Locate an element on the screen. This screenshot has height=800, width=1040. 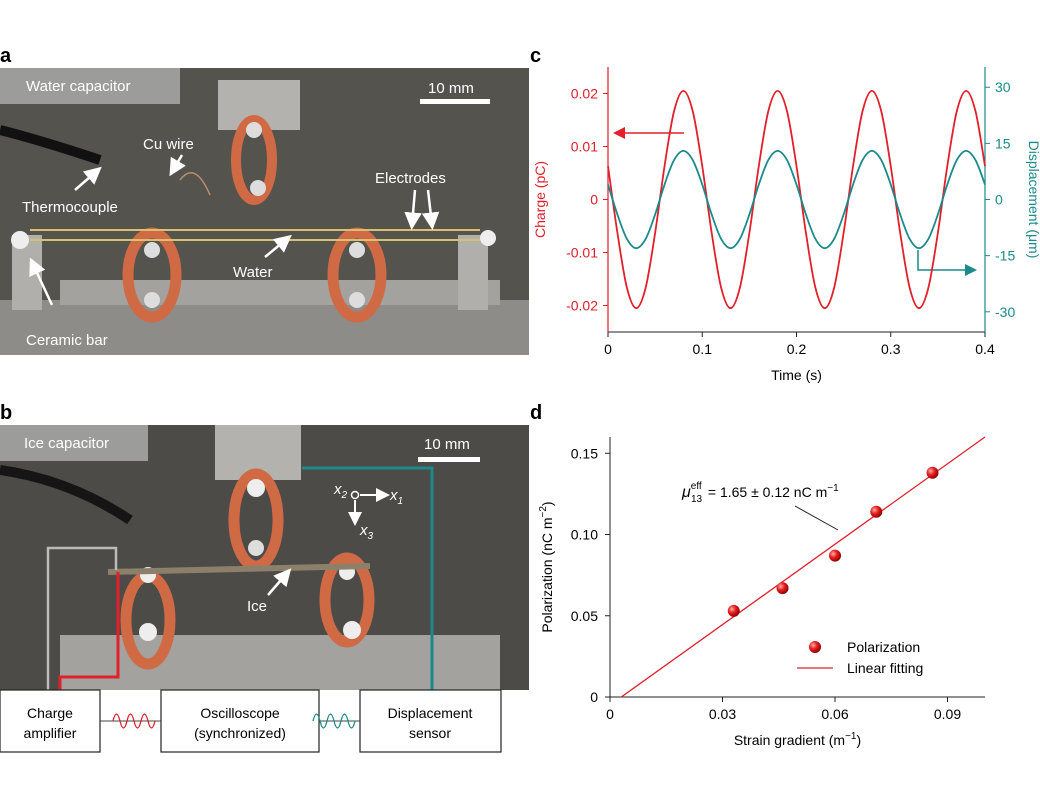
y2-axis-label: Displacement (μm) is located at coordinates (1033, 200).